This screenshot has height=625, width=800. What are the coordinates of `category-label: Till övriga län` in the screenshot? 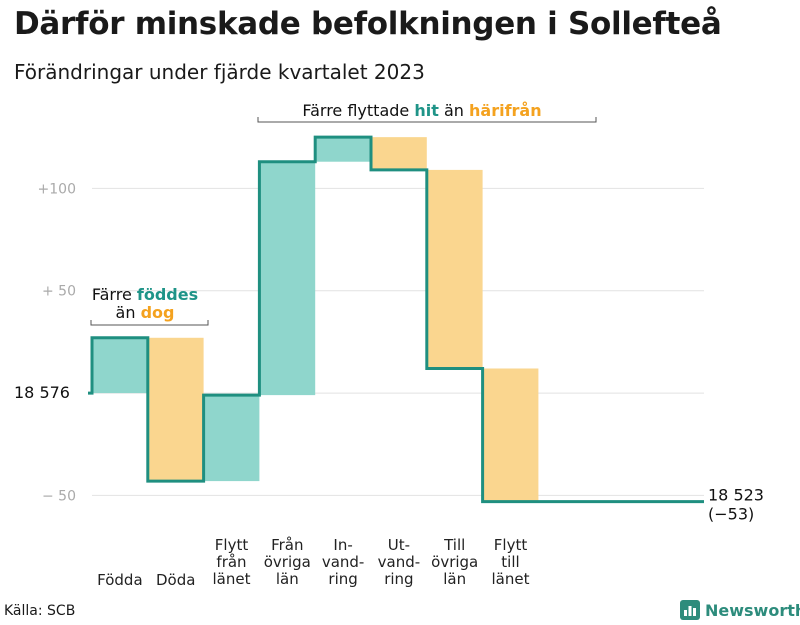 It's located at (454, 562).